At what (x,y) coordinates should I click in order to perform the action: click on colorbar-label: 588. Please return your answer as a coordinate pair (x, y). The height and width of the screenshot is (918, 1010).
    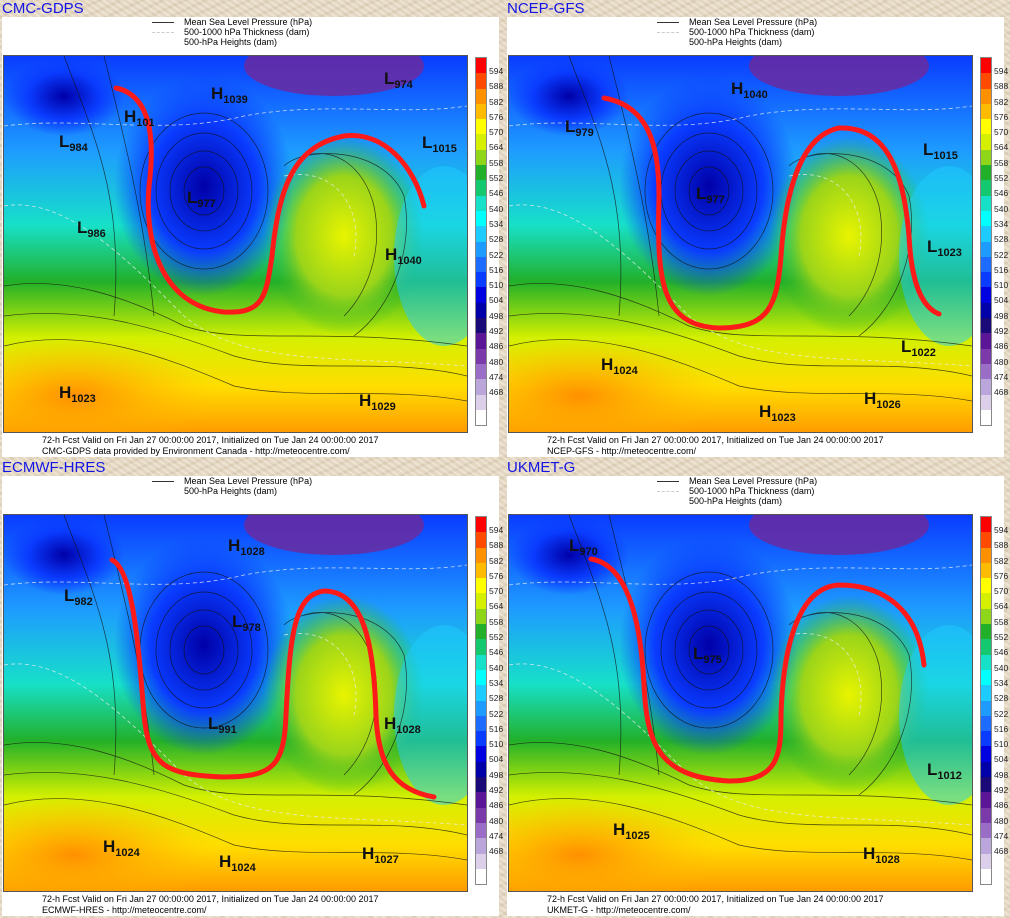
    Looking at the image, I should click on (1001, 86).